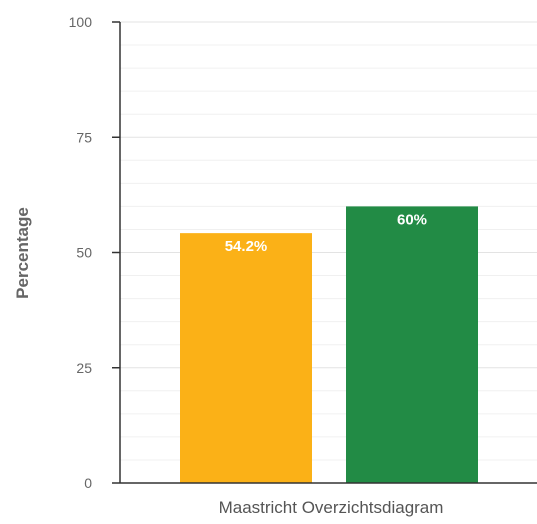 The width and height of the screenshot is (537, 524). I want to click on data-labels: 54.2% 60%, so click(326, 233).